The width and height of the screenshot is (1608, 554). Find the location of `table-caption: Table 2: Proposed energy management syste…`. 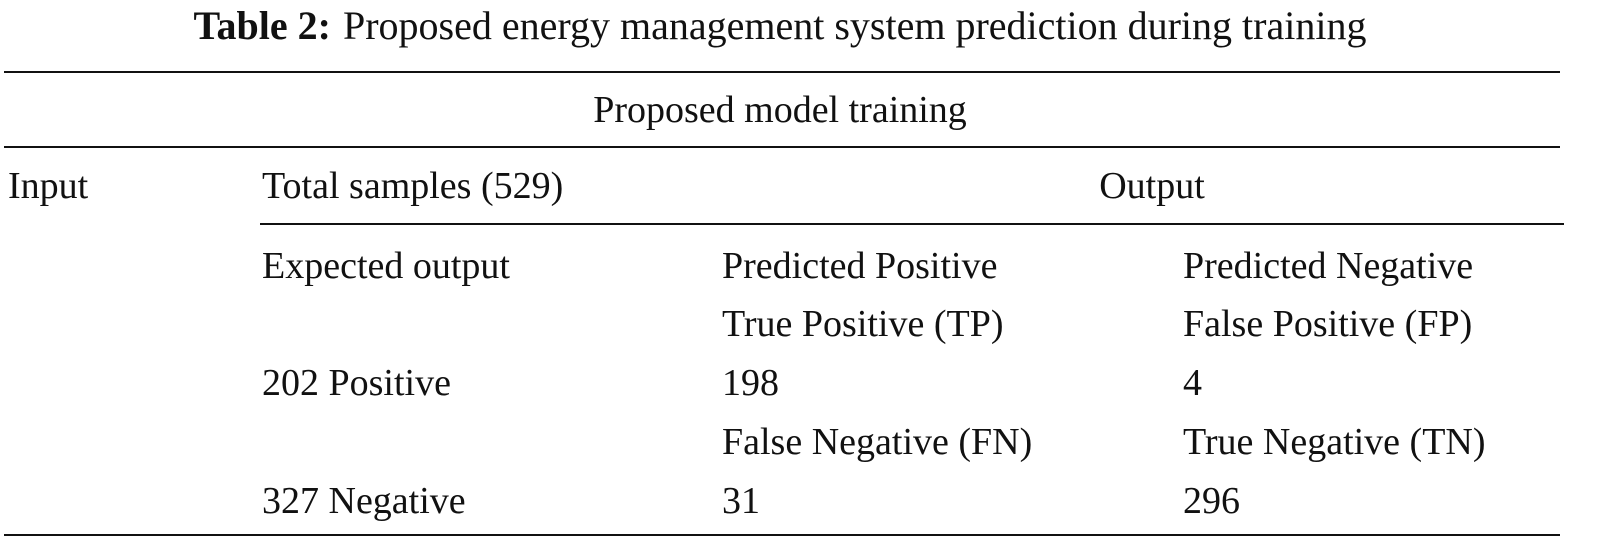

table-caption: Table 2: Proposed energy management syste… is located at coordinates (780, 26).